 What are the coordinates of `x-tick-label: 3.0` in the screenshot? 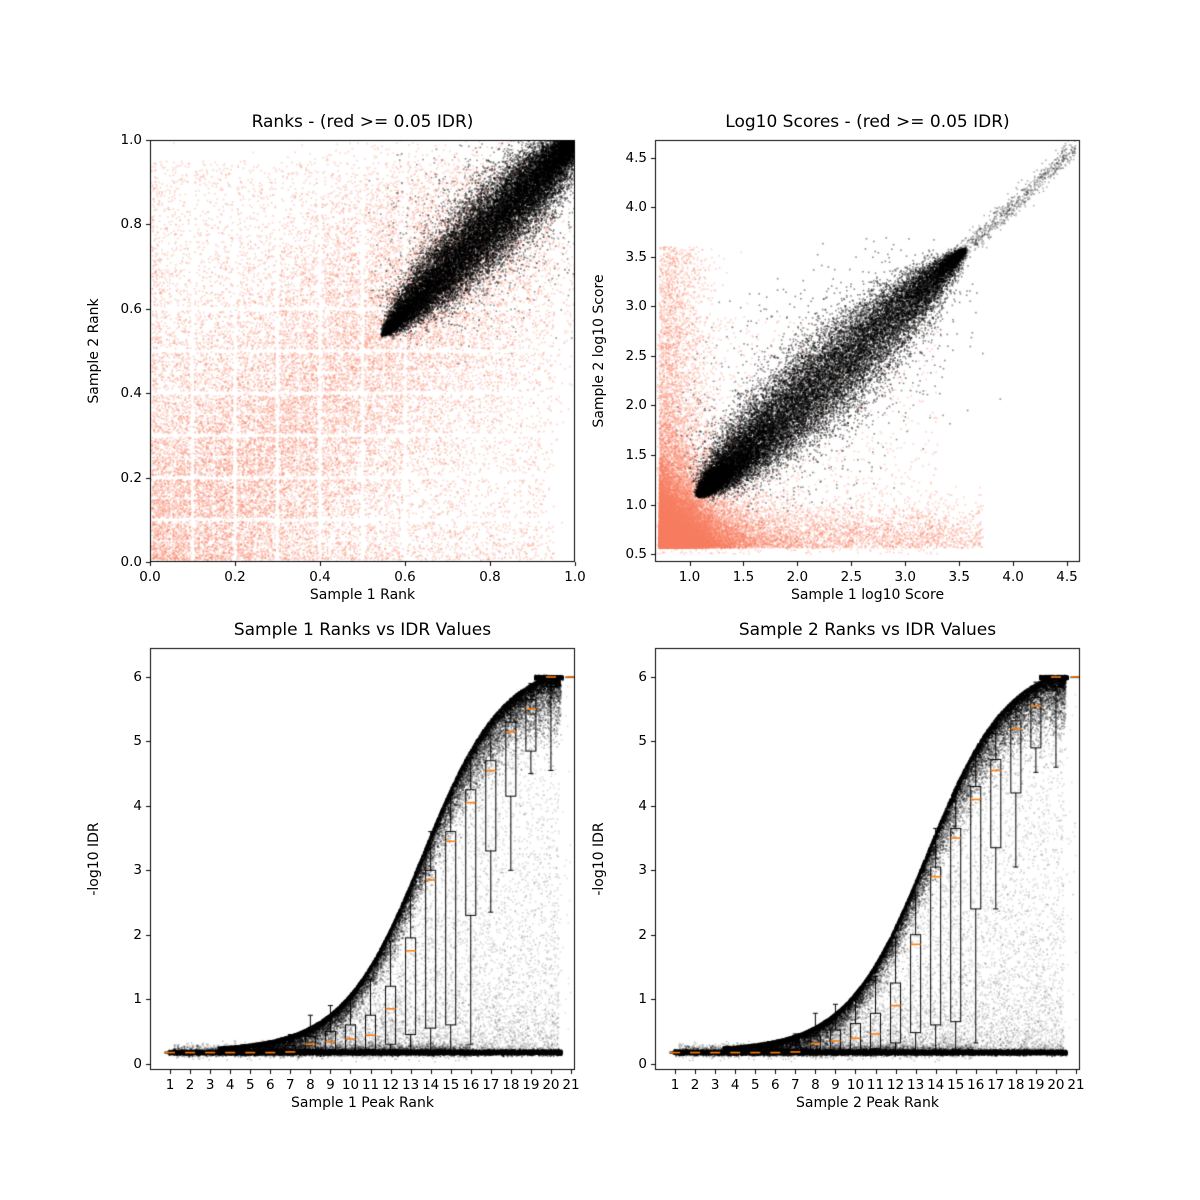 It's located at (905, 577).